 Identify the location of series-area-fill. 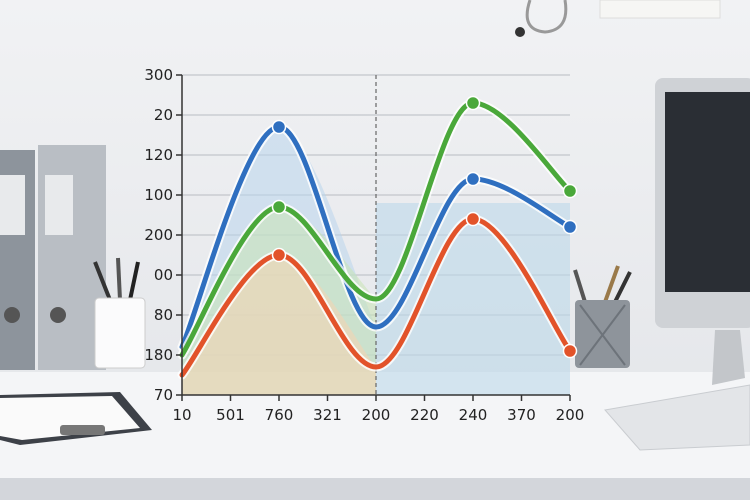
(279, 325).